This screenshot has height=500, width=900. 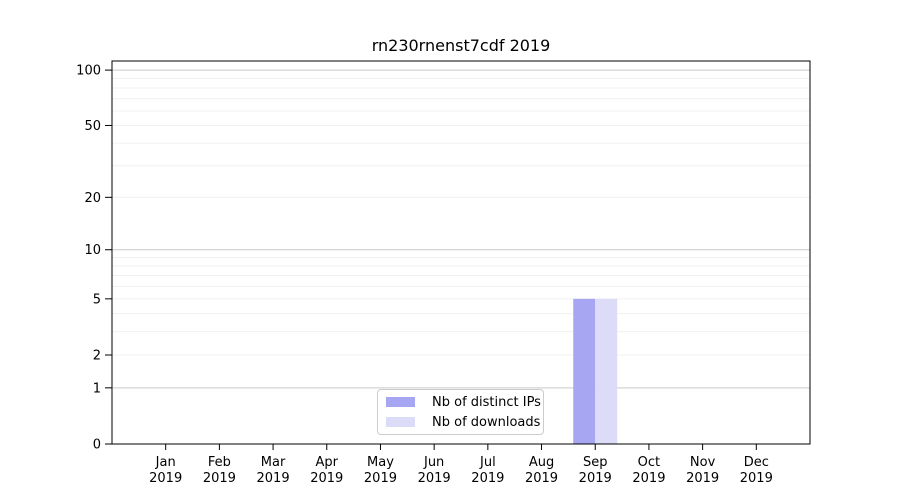 I want to click on x-tick-label-month: Feb, so click(x=219, y=462).